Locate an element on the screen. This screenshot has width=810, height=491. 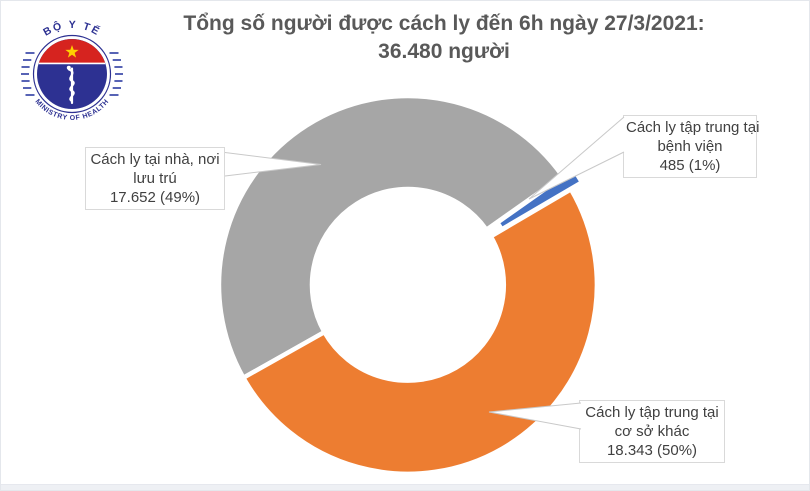
leader-wedge-edges-other is located at coordinates (535, 416).